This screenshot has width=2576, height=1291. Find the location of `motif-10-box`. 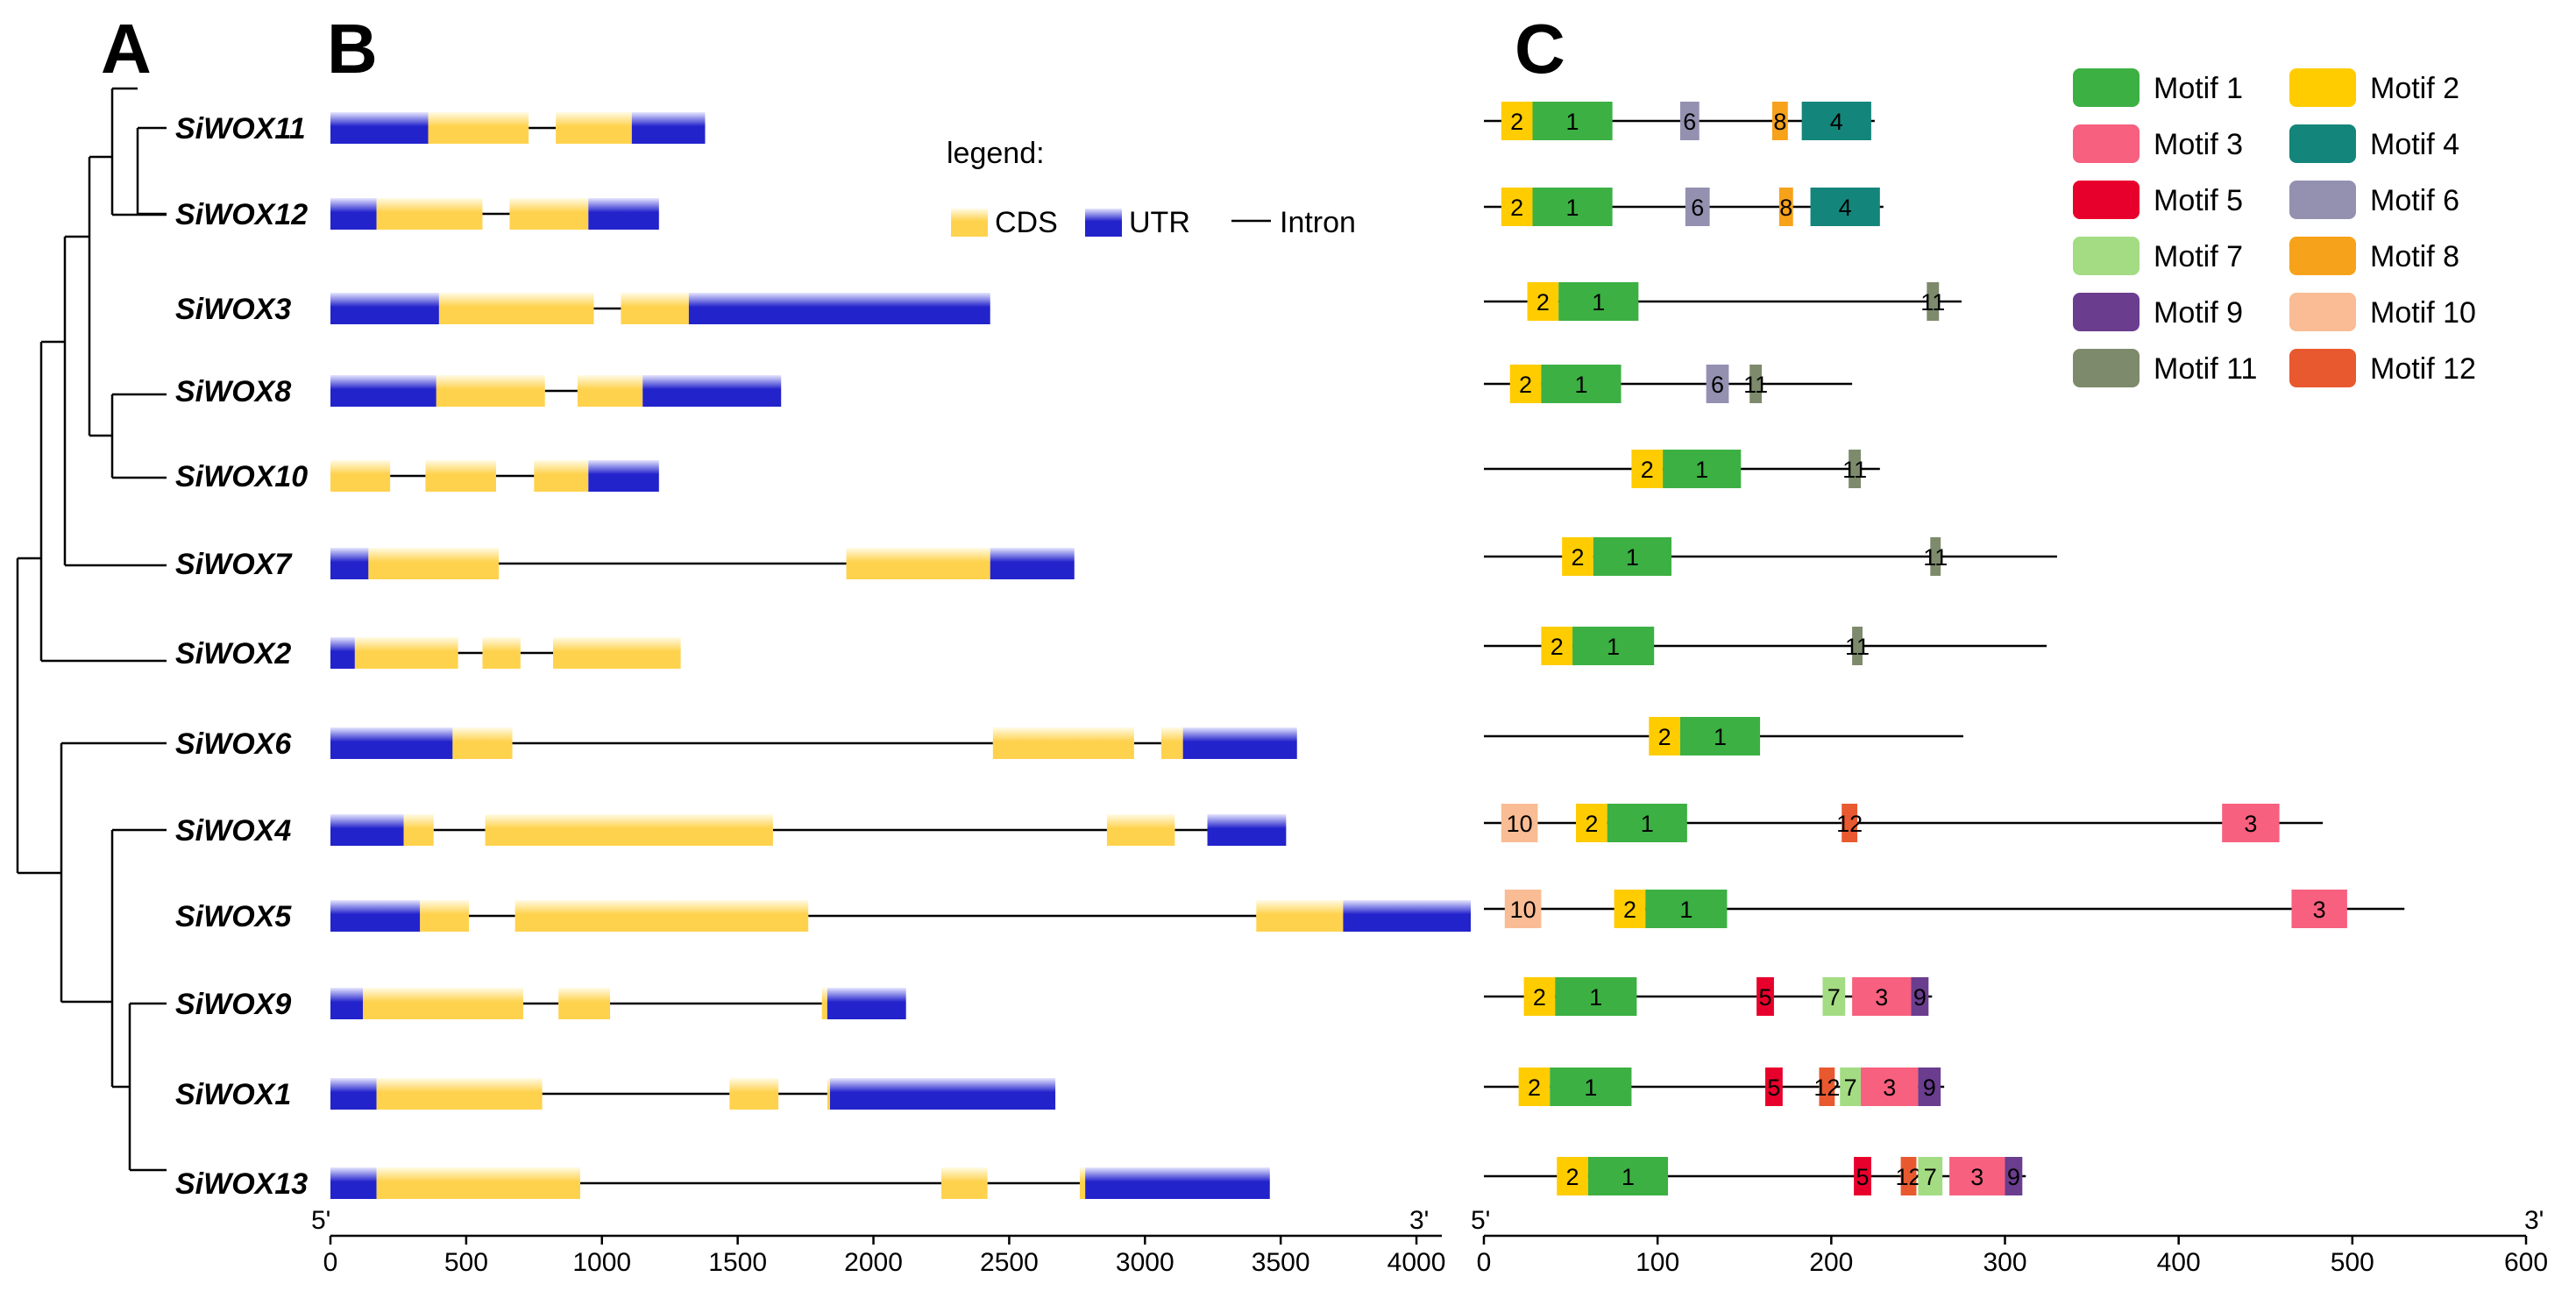

motif-10-box is located at coordinates (1519, 823).